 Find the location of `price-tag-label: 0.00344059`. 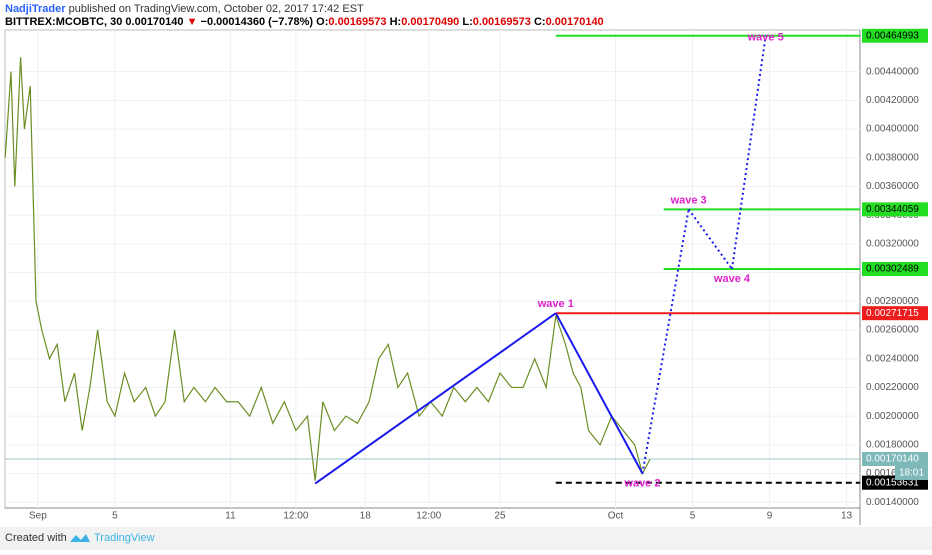

price-tag-label: 0.00344059 is located at coordinates (892, 209).